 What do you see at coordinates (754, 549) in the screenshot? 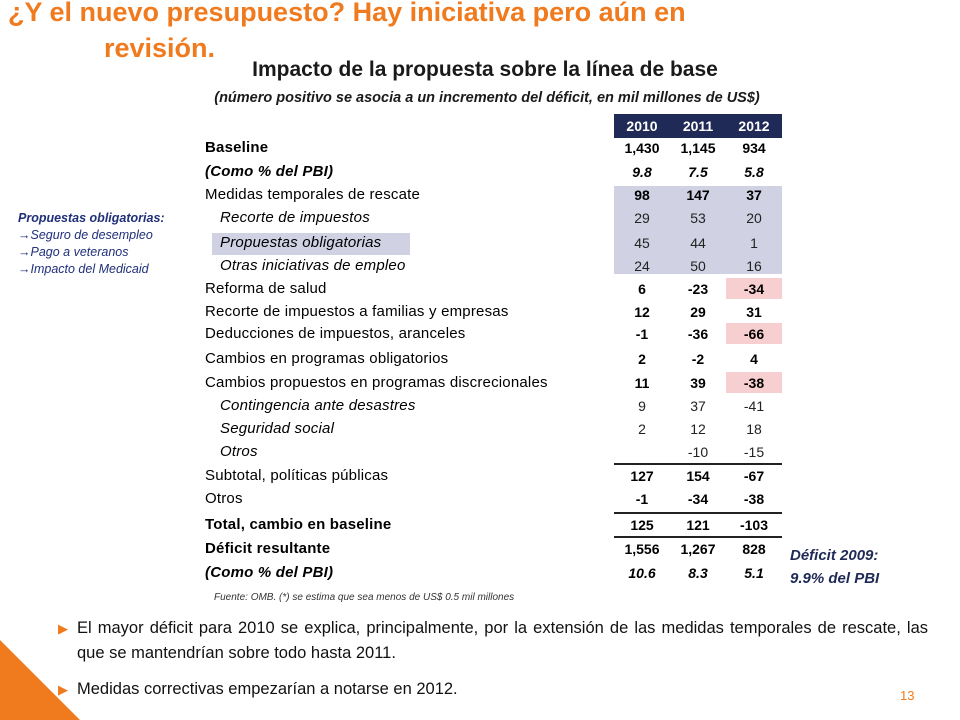
I see `table-cell: 828` at bounding box center [754, 549].